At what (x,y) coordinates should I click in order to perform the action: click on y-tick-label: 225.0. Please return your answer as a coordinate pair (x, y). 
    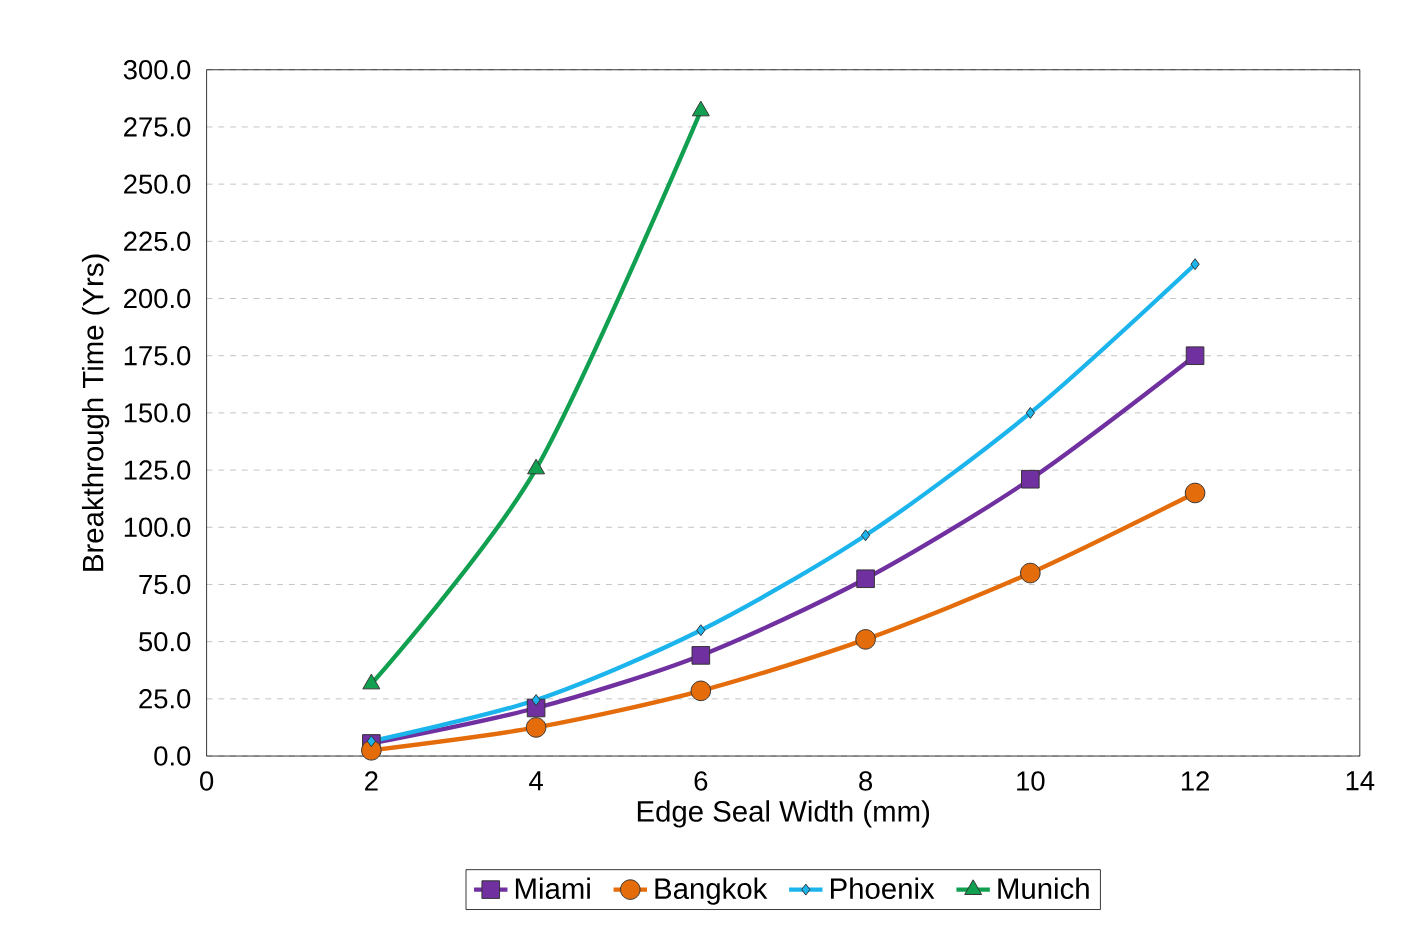
    Looking at the image, I should click on (157, 241).